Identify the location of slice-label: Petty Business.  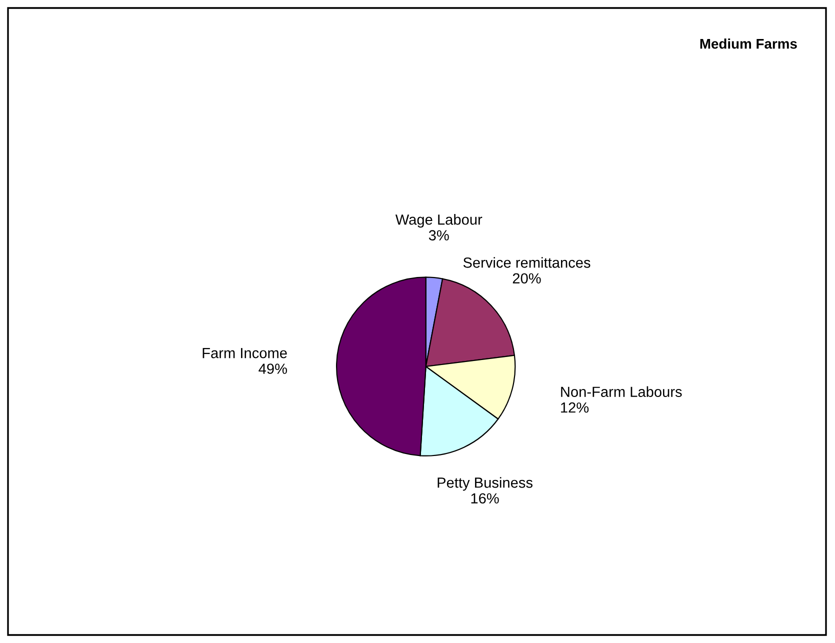
(485, 484).